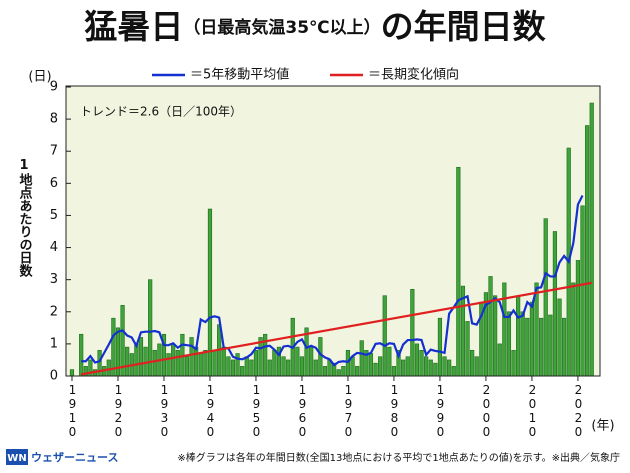 The height and width of the screenshot is (473, 630). What do you see at coordinates (54, 279) in the screenshot?
I see `y-tick-label: 3` at bounding box center [54, 279].